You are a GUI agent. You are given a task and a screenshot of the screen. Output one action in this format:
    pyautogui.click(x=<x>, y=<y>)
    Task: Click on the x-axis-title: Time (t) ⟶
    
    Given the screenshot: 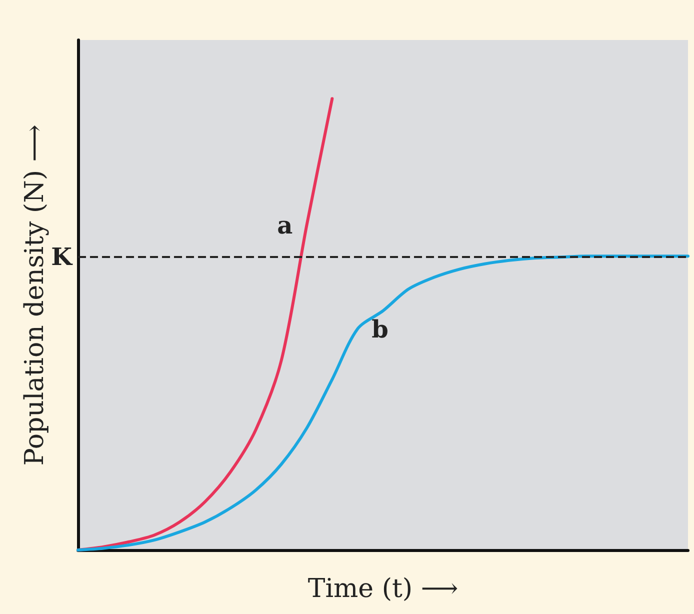 What is the action you would take?
    pyautogui.click(x=383, y=589)
    